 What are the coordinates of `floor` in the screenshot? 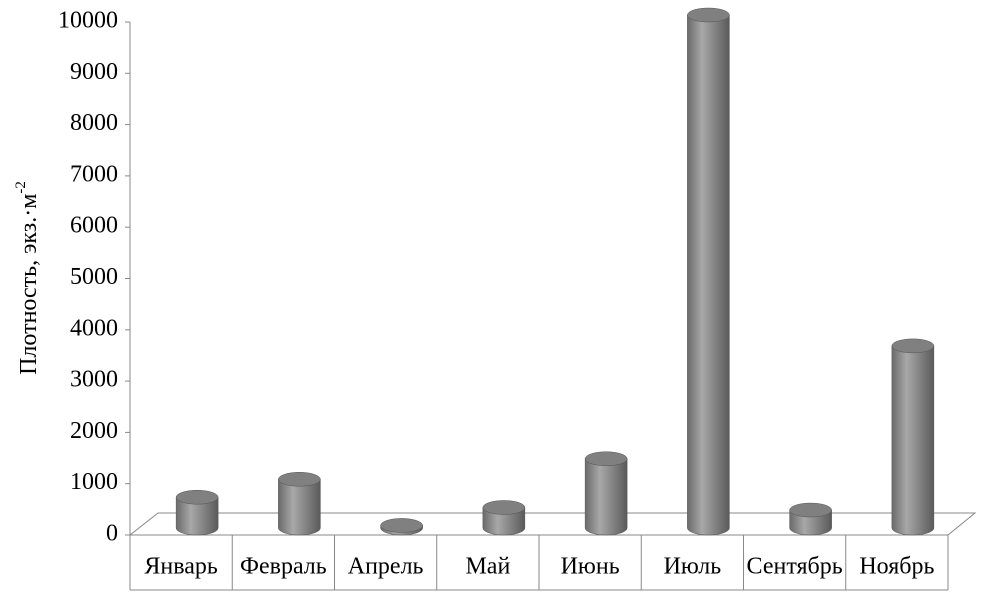 It's located at (552, 524).